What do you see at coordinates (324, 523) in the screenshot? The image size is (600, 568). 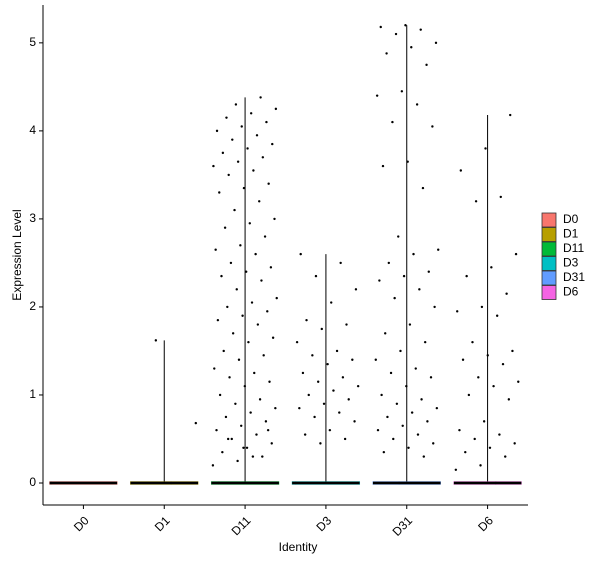 I see `x-tick-label: D3` at bounding box center [324, 523].